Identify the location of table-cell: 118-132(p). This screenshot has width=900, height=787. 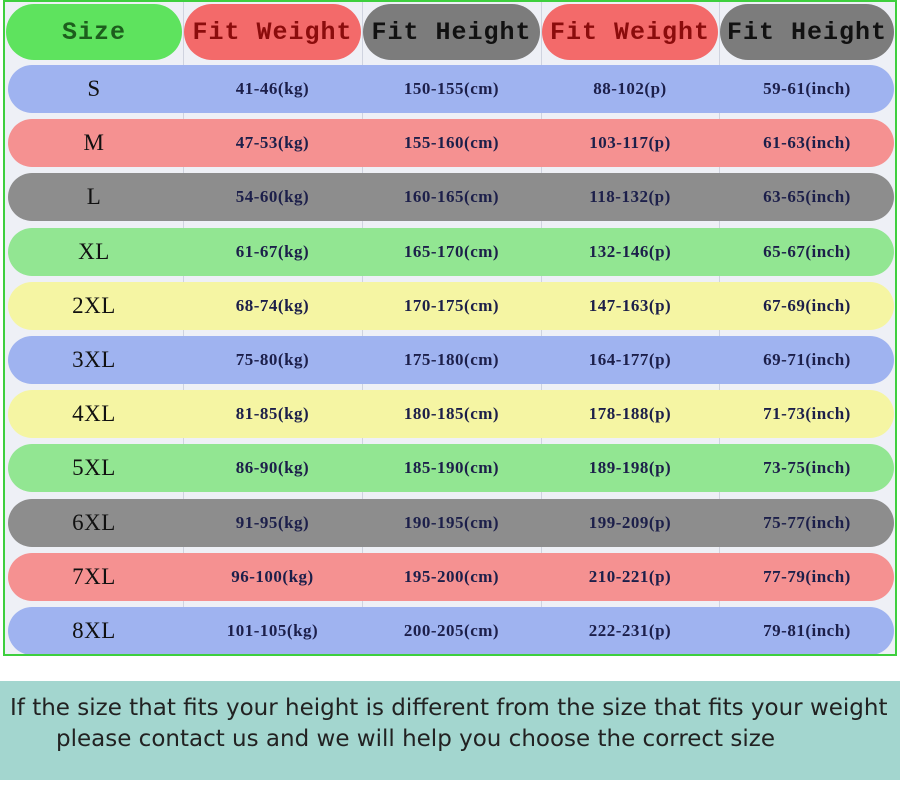
(630, 197).